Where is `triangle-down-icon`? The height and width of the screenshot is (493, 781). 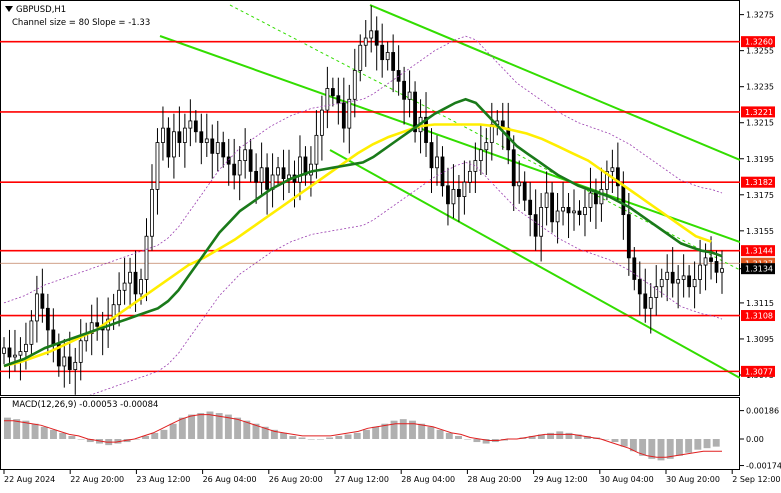 triangle-down-icon is located at coordinates (9, 9).